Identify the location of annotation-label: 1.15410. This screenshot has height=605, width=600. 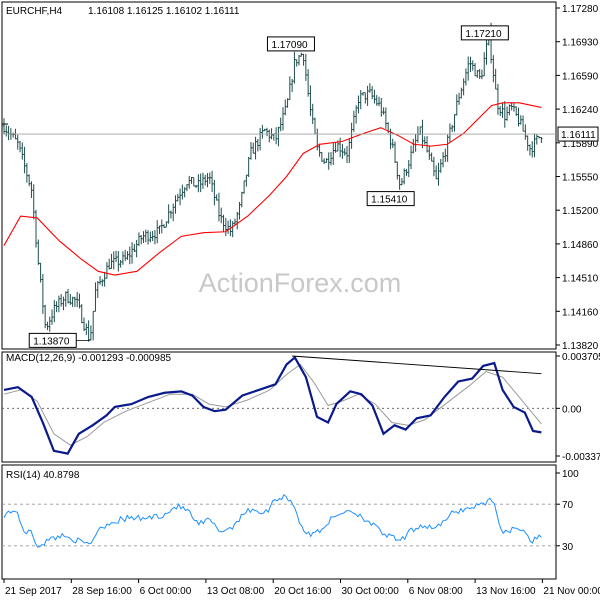
(389, 200).